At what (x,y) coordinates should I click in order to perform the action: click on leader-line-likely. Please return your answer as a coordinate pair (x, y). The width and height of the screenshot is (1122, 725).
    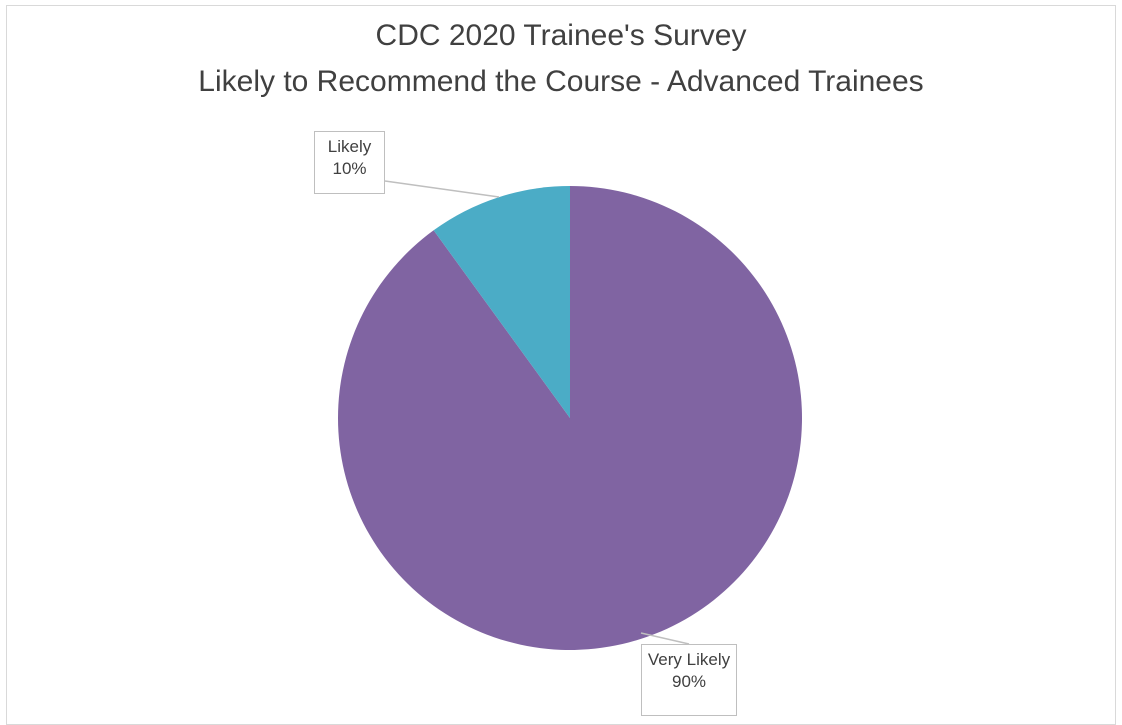
    Looking at the image, I should click on (442, 189).